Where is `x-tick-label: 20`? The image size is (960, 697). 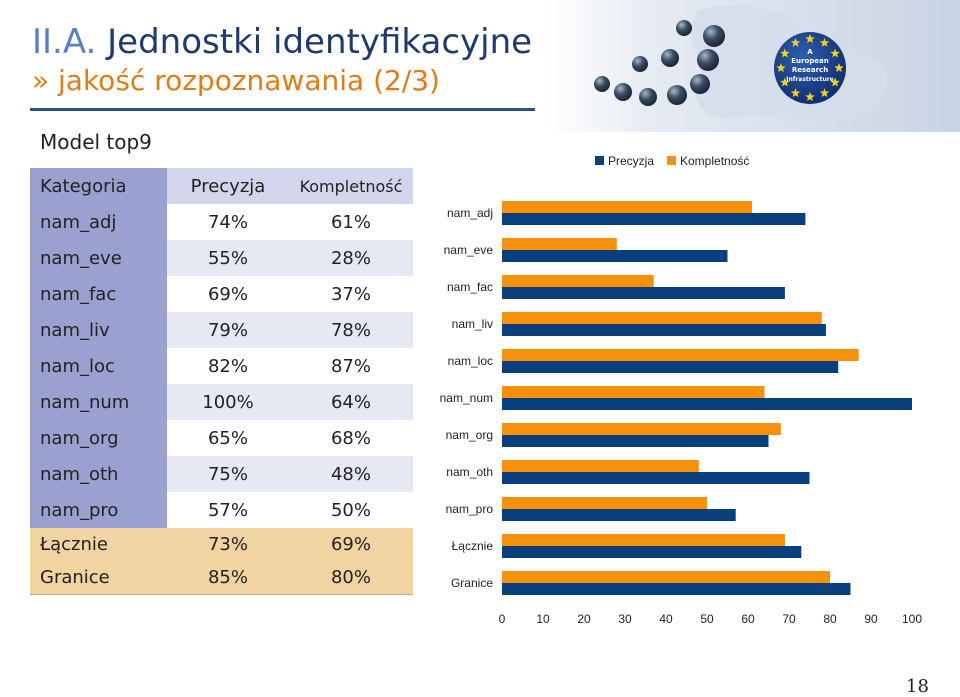 x-tick-label: 20 is located at coordinates (584, 619).